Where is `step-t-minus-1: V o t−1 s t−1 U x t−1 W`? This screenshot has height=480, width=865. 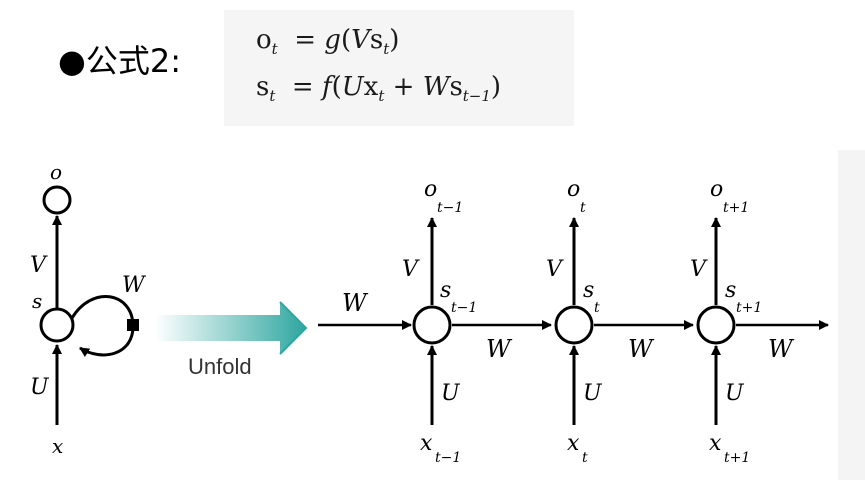 step-t-minus-1: V o t−1 s t−1 U x t−1 W is located at coordinates (477, 321).